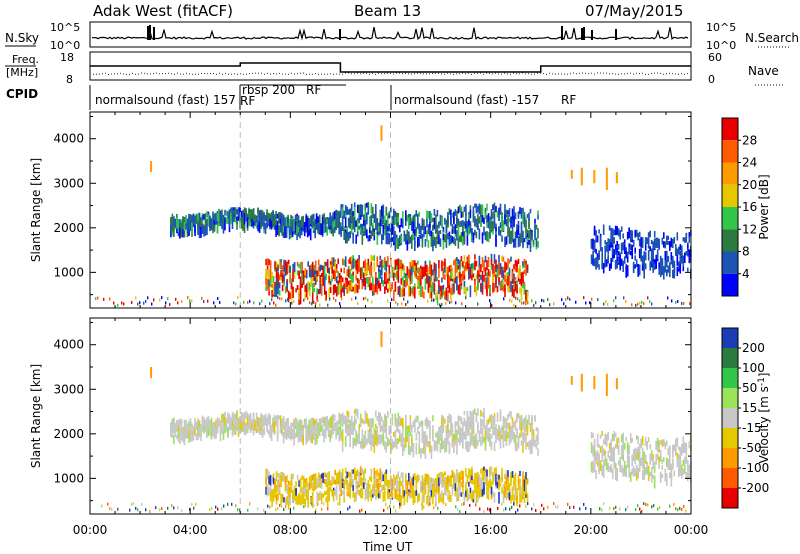  I want to click on sparse-echo, so click(607, 385).